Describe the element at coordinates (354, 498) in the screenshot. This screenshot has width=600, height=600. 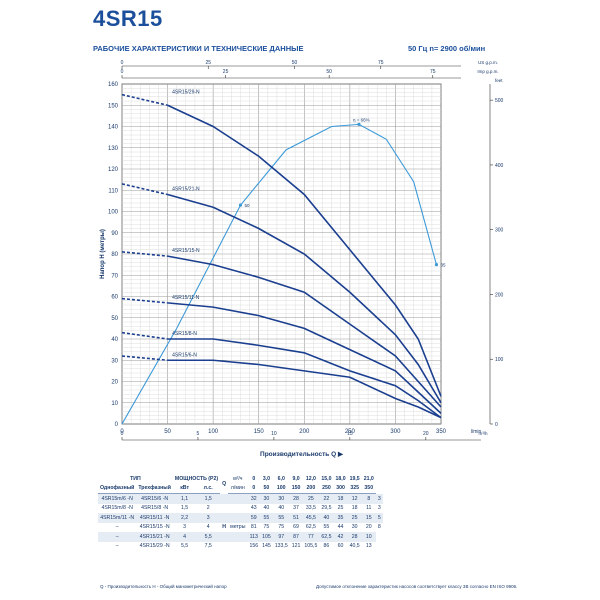
I see `head-cell: 12` at that location.